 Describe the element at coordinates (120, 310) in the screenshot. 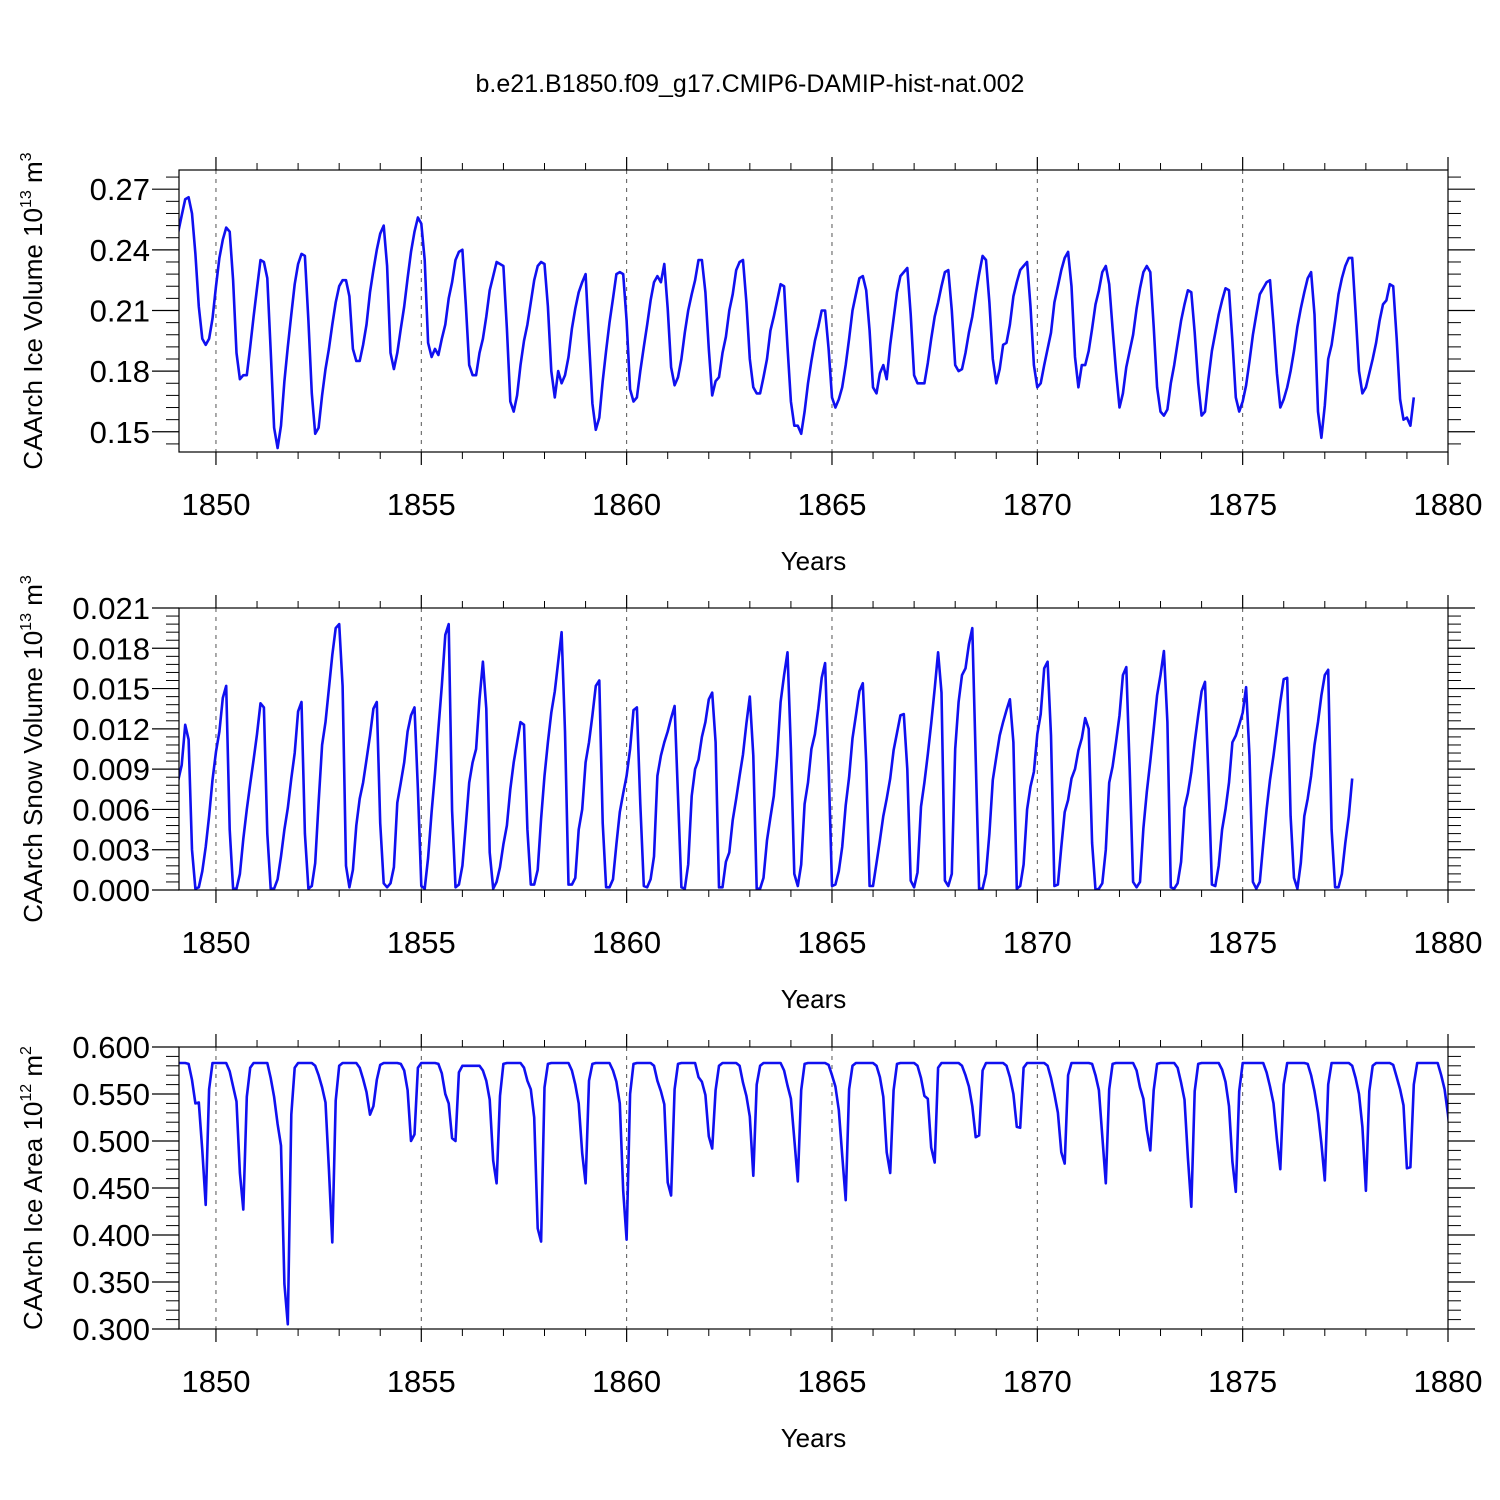

I see `y-tick-label: 0.21` at that location.